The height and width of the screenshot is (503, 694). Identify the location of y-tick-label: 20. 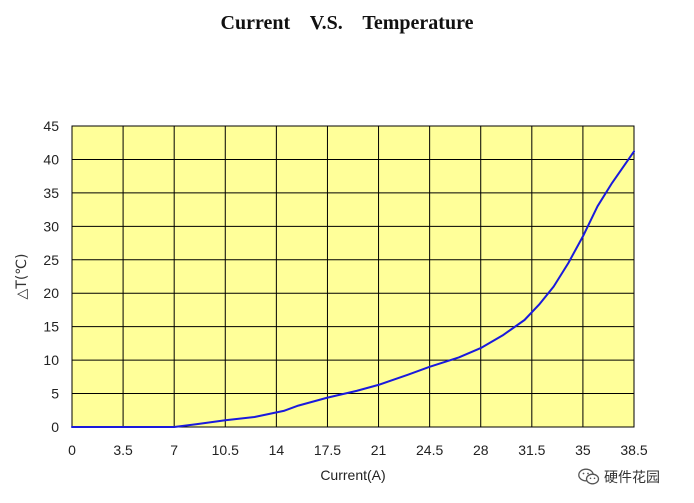
(51, 293).